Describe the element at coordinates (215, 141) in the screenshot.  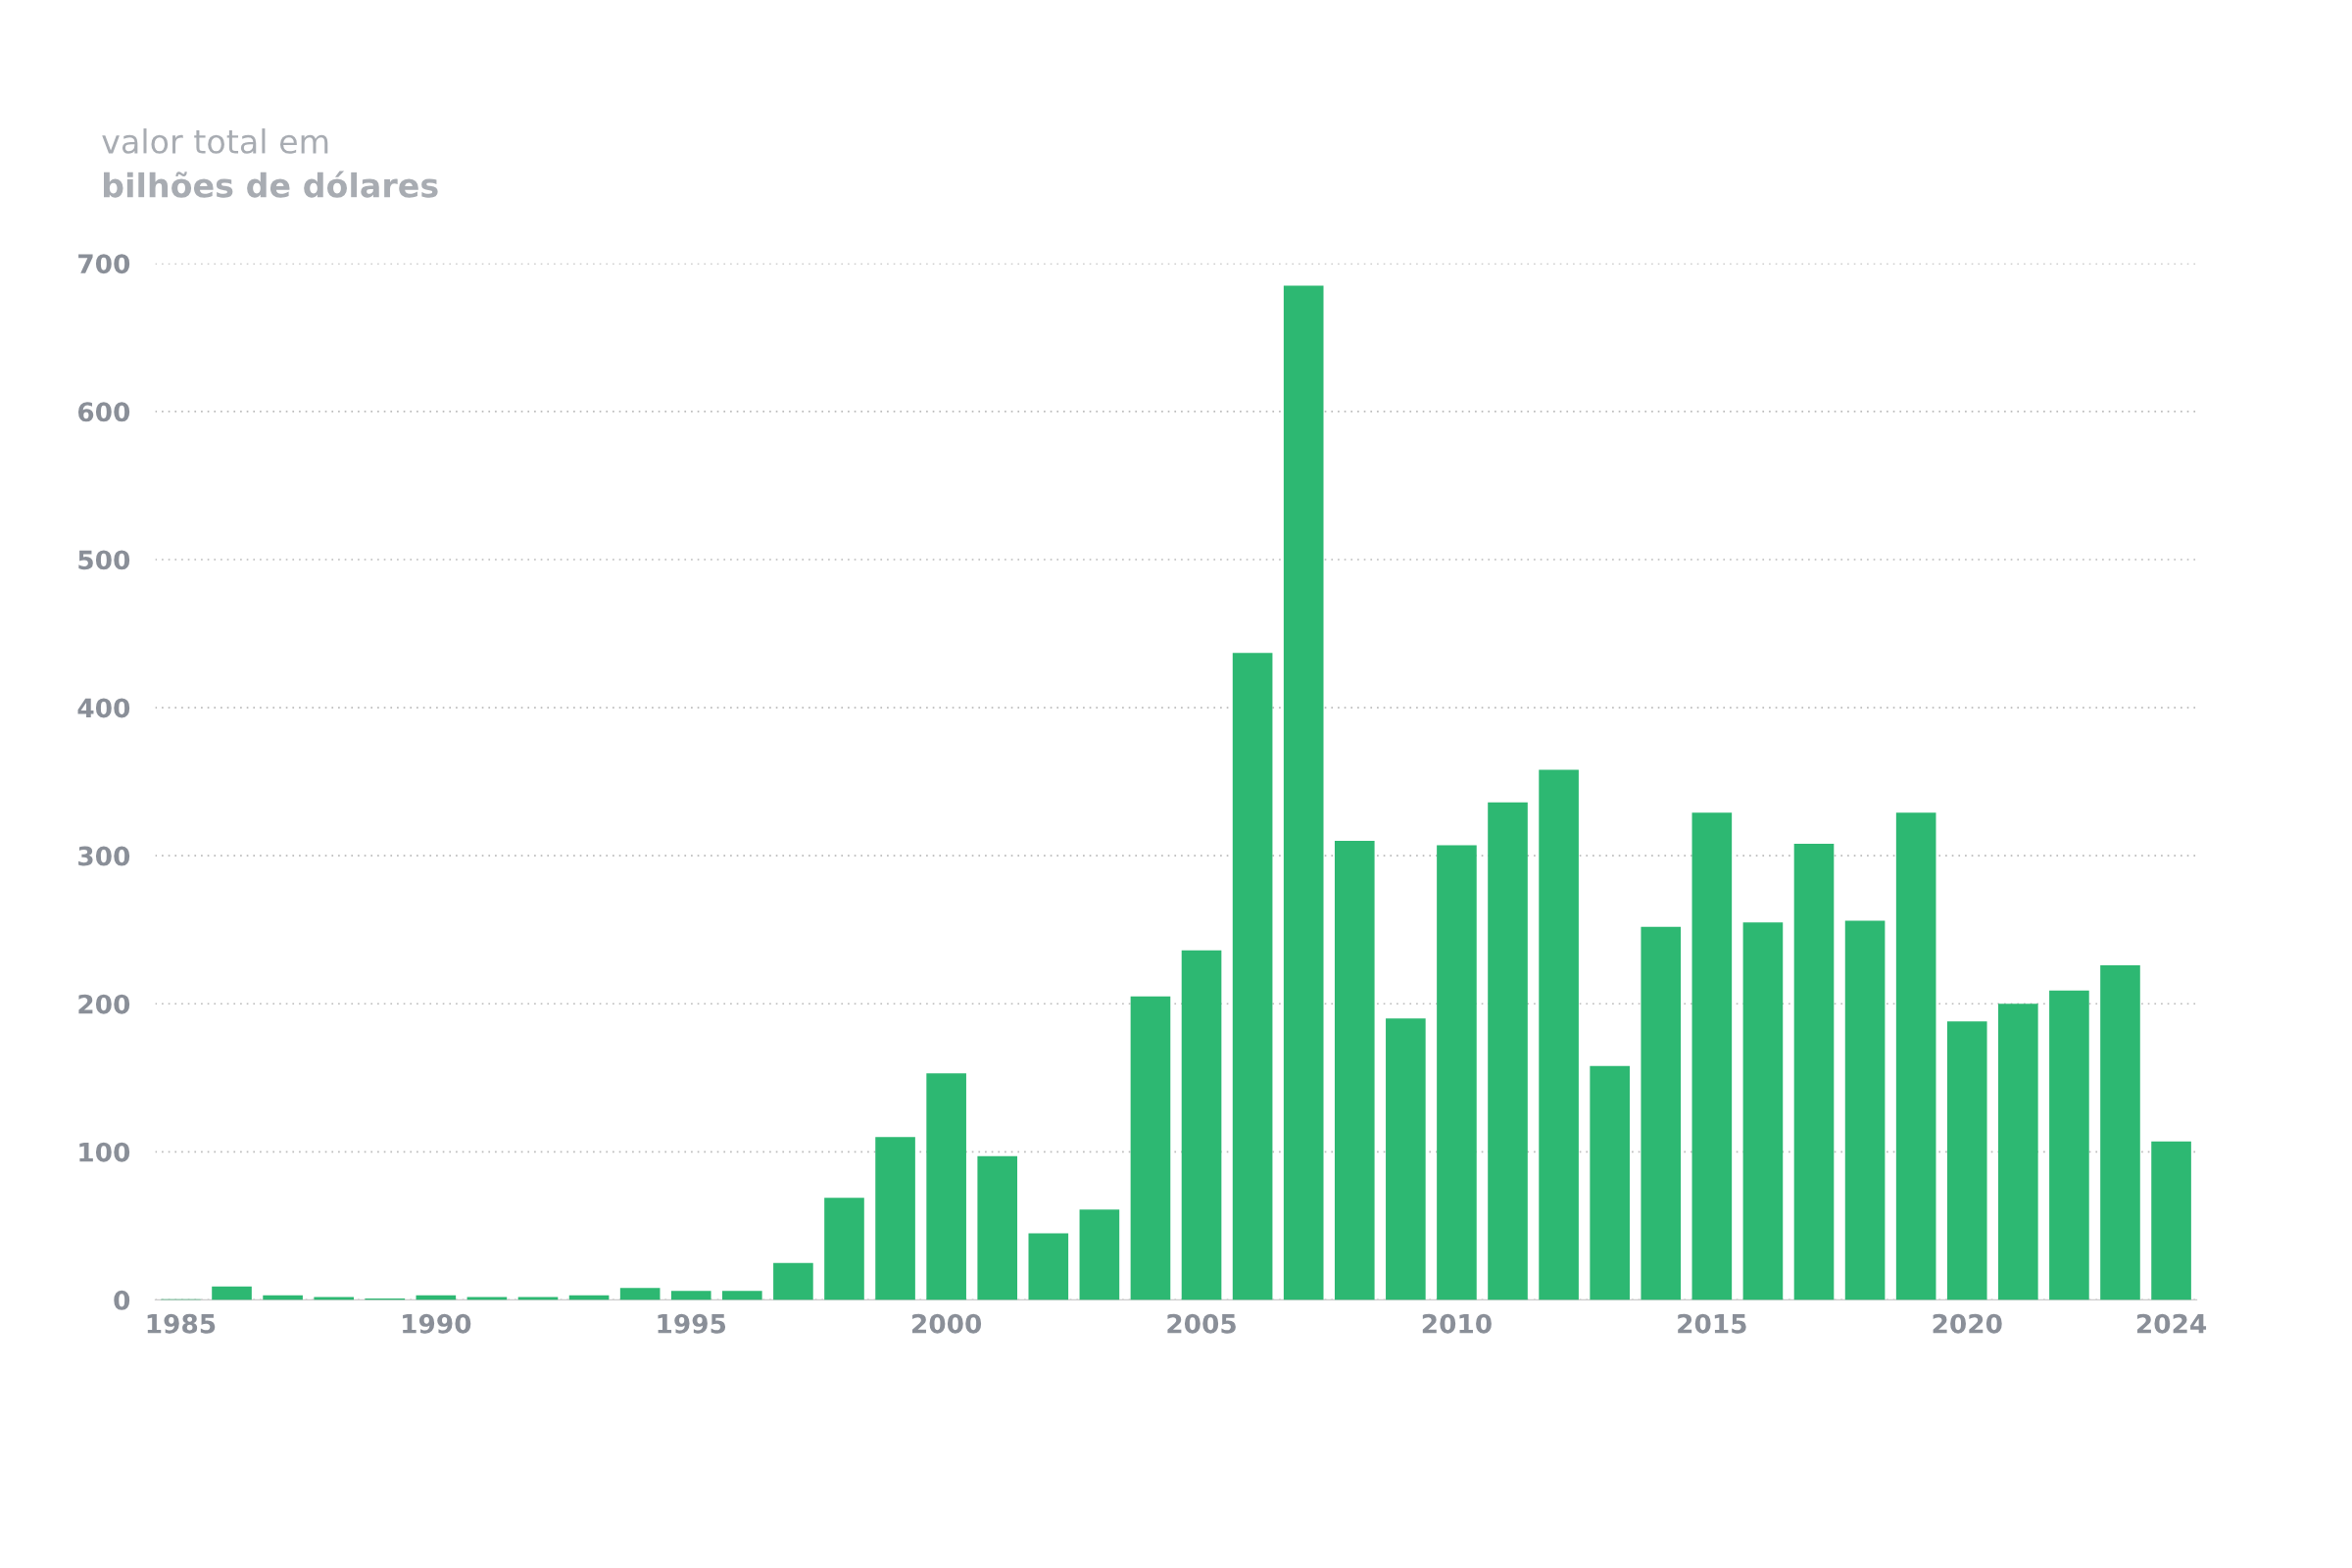
I see `chart-title: valor total em` at that location.